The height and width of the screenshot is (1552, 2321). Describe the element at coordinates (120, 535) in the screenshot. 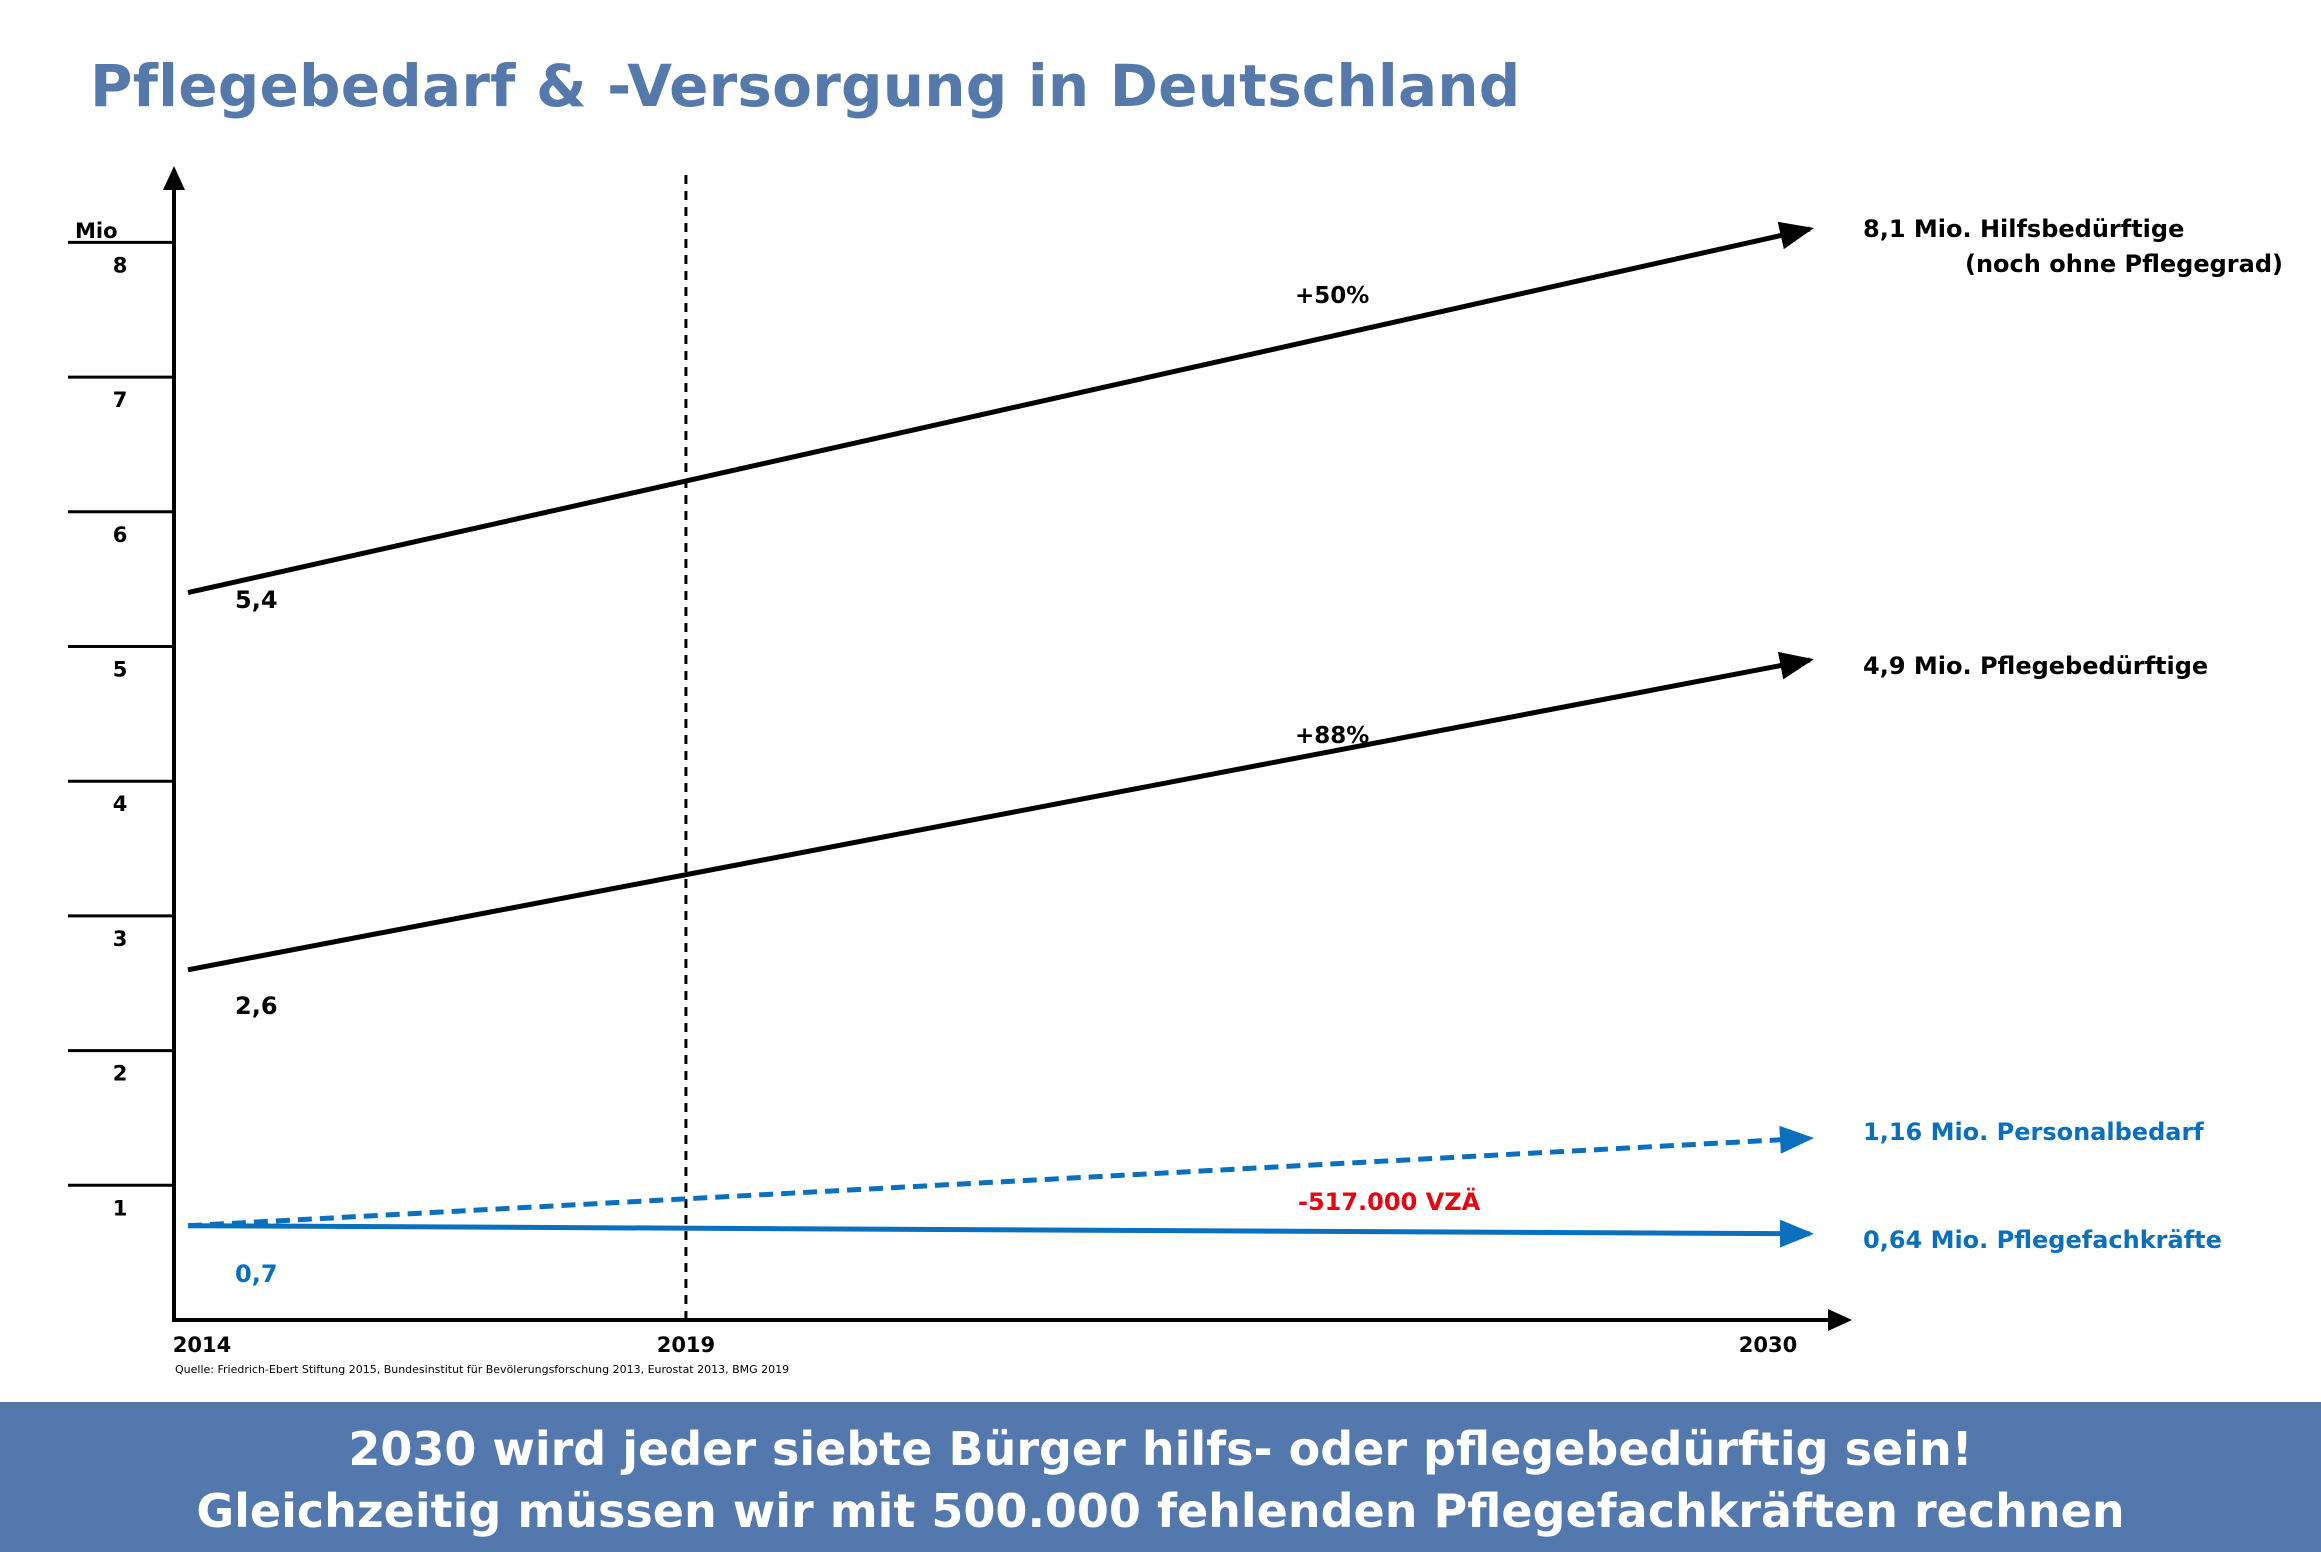

I see `y-tick-label: 6` at that location.